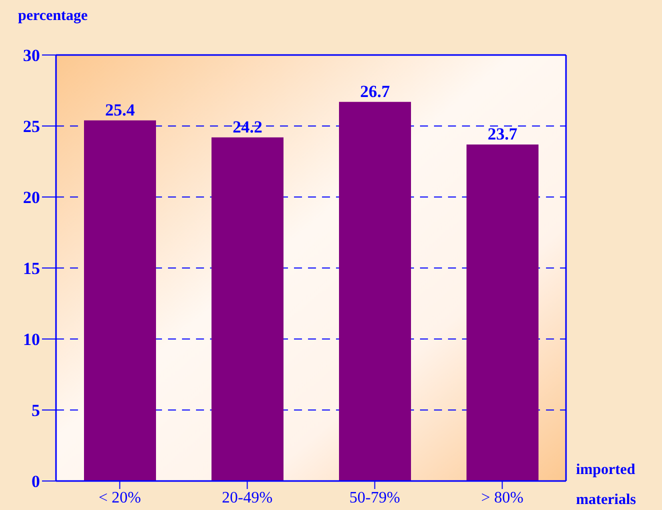 The width and height of the screenshot is (662, 510). What do you see at coordinates (31, 340) in the screenshot?
I see `y-tick-label: 10` at bounding box center [31, 340].